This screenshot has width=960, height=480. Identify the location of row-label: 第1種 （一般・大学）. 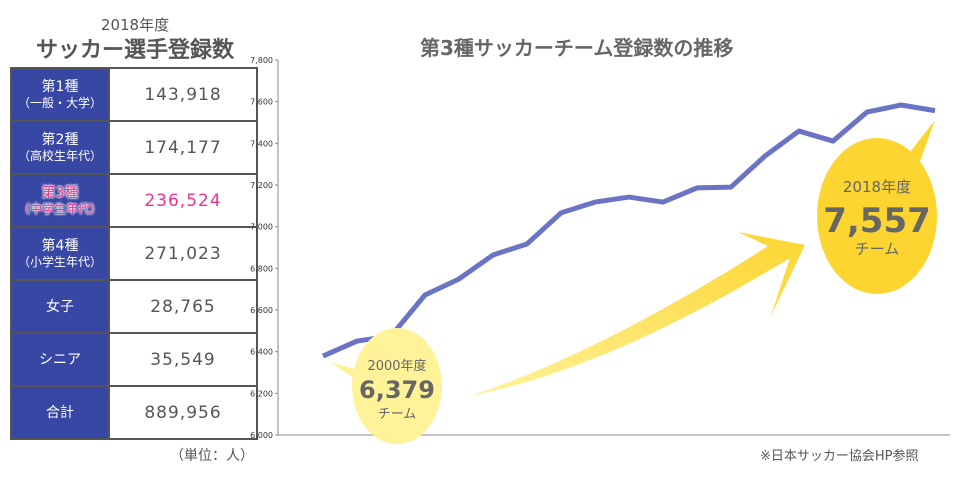
(60, 94).